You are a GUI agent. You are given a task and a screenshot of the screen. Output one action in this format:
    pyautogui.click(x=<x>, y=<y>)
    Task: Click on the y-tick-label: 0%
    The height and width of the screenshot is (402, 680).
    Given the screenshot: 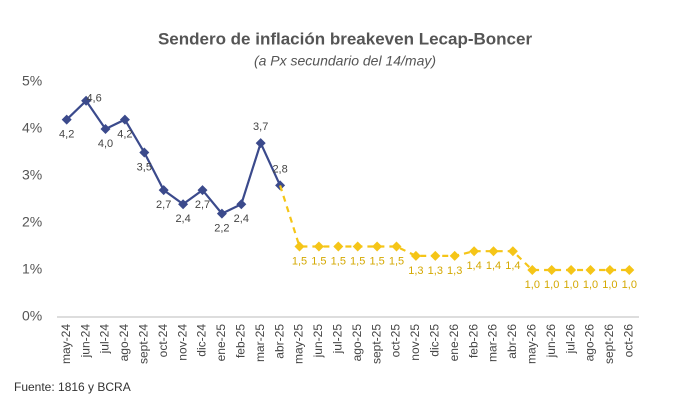 What is the action you would take?
    pyautogui.click(x=32, y=316)
    